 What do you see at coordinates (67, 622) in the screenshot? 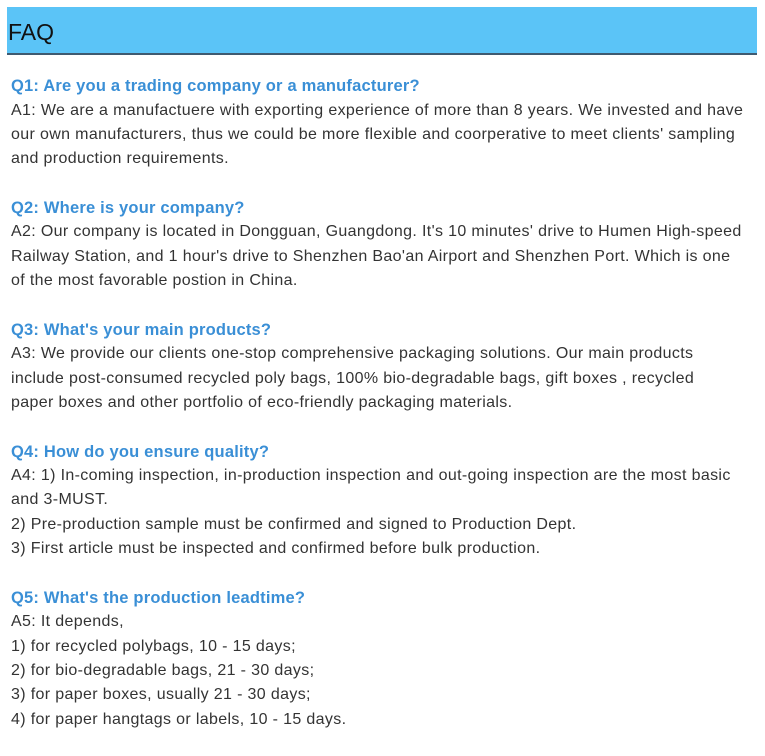
I see `faq-answer-line: A5: It depends,` at bounding box center [67, 622].